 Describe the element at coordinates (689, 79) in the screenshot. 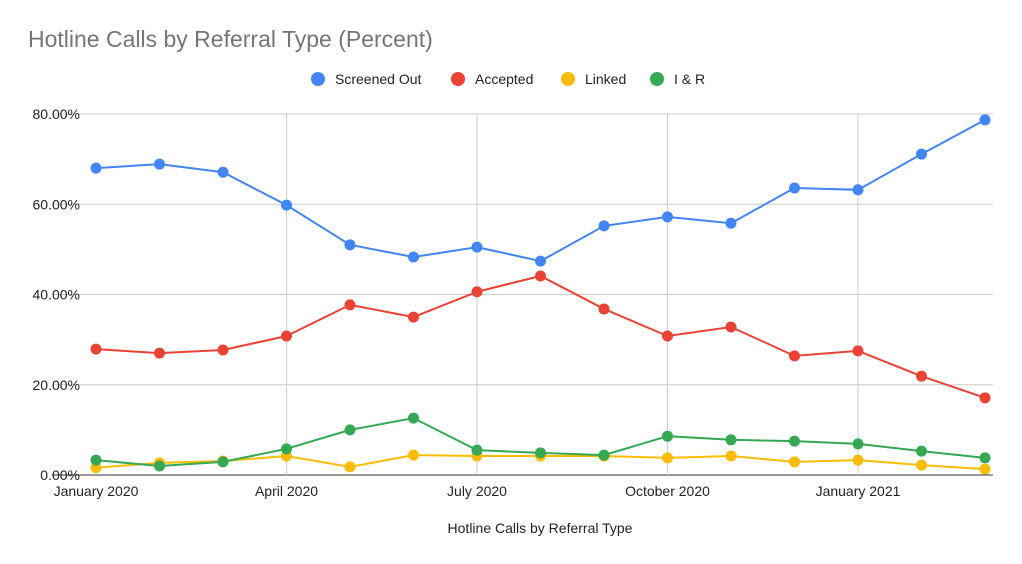

I see `legend-label: I & R` at that location.